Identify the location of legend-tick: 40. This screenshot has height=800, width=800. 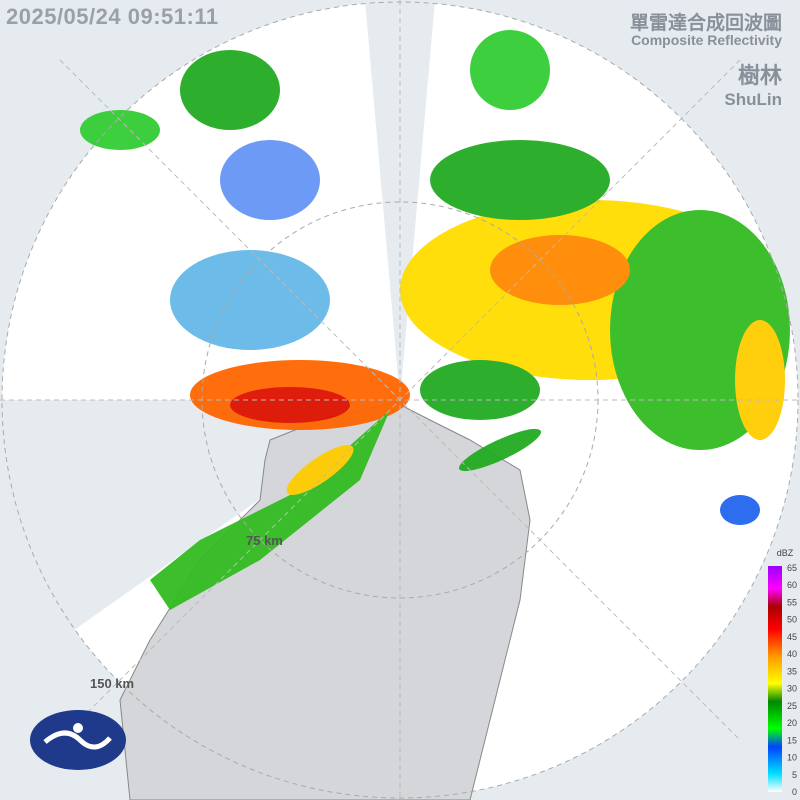
(792, 654).